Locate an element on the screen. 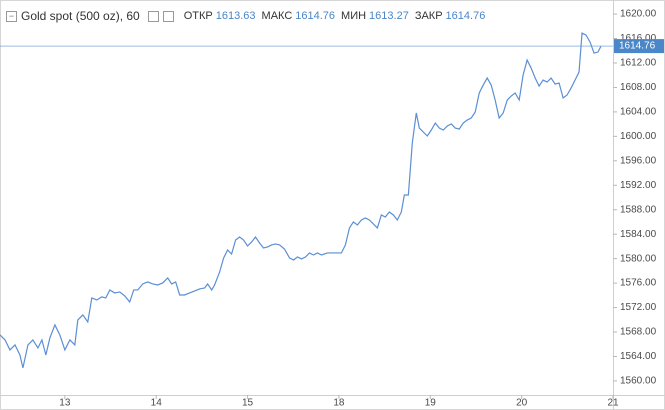  y-tick-label: 1596.00 is located at coordinates (638, 160).